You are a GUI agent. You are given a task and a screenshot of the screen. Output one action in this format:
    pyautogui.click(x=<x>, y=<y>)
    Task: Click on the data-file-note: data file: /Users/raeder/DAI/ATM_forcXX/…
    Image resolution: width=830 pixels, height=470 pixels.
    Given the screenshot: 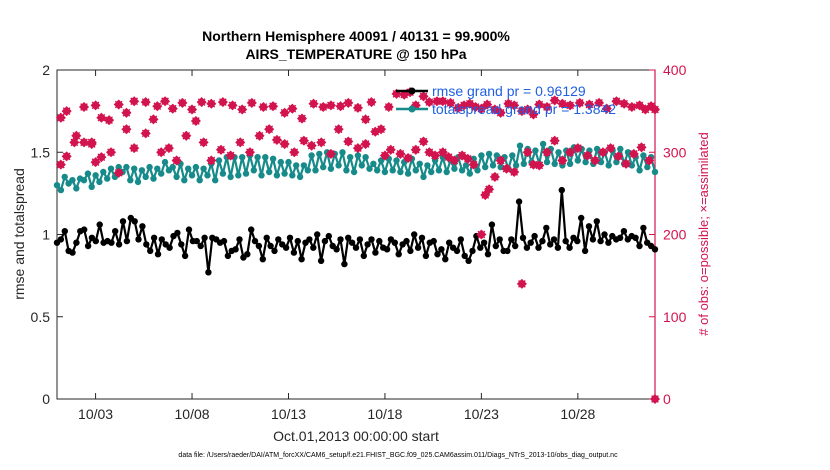 What is the action you would take?
    pyautogui.click(x=398, y=455)
    